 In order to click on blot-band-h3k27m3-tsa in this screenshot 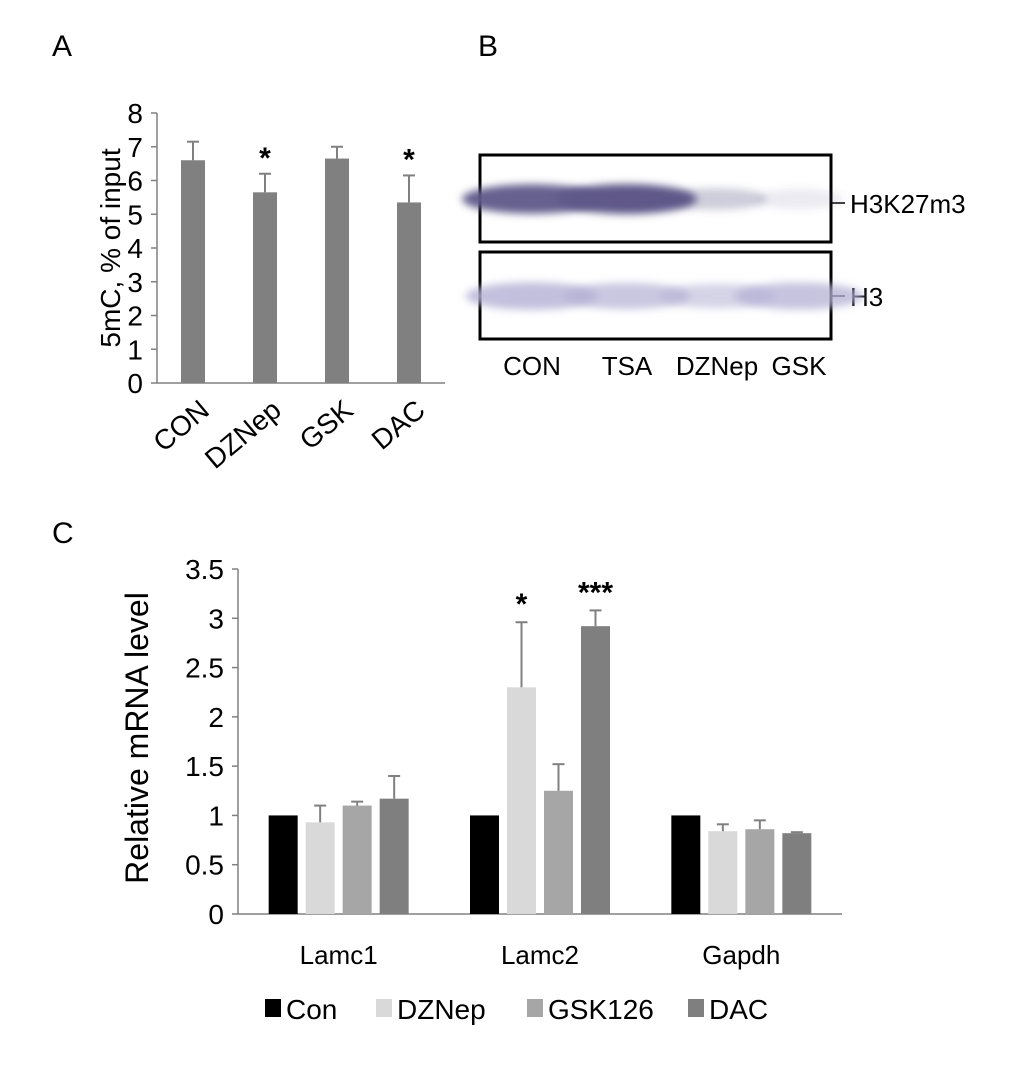, I will do `click(627, 199)`.